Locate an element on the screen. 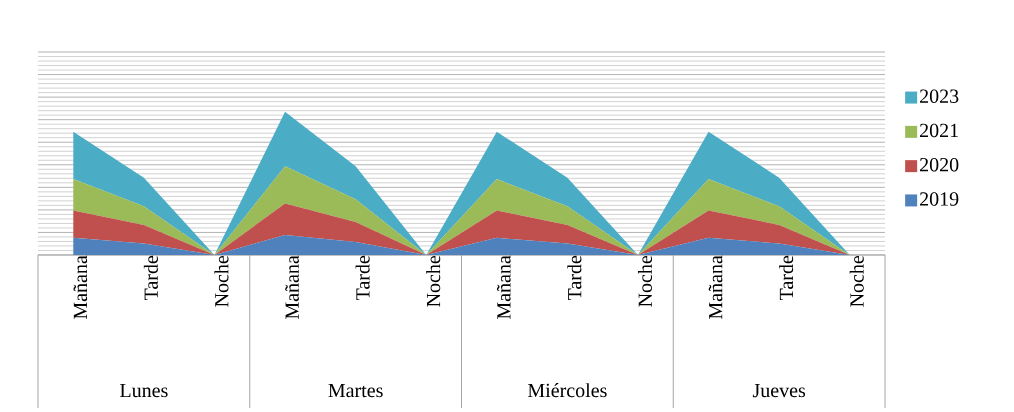 Image resolution: width=1014 pixels, height=412 pixels. text: Miércoles is located at coordinates (567, 390).